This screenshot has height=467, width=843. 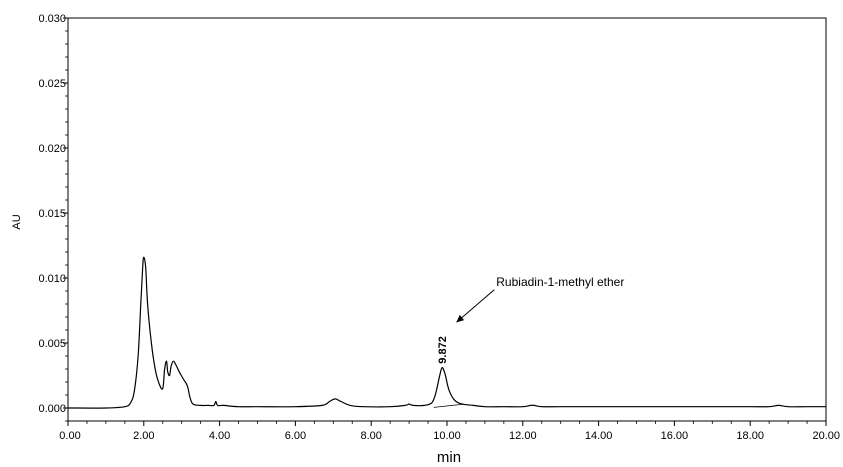 What do you see at coordinates (750, 436) in the screenshot?
I see `x-tick-label: 18.00` at bounding box center [750, 436].